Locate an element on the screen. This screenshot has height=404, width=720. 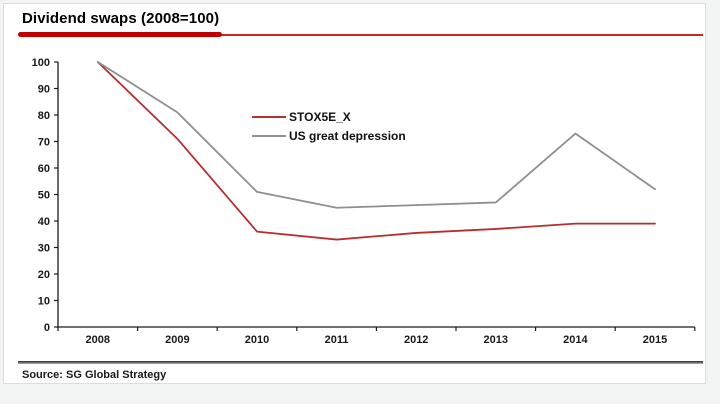
title-underline-rule is located at coordinates (459, 35).